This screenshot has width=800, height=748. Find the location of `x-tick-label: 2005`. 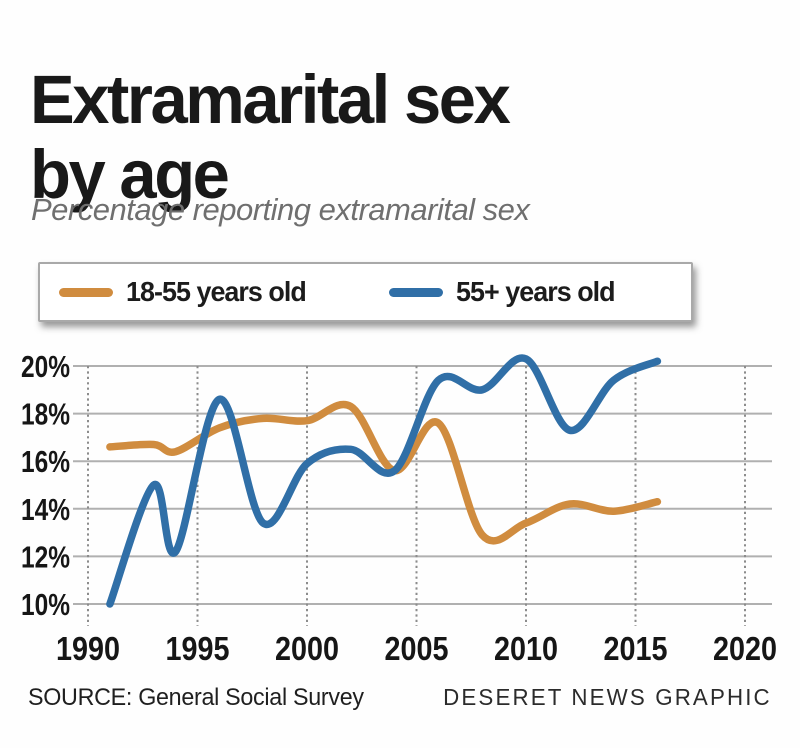

x-tick-label: 2005 is located at coordinates (417, 648).